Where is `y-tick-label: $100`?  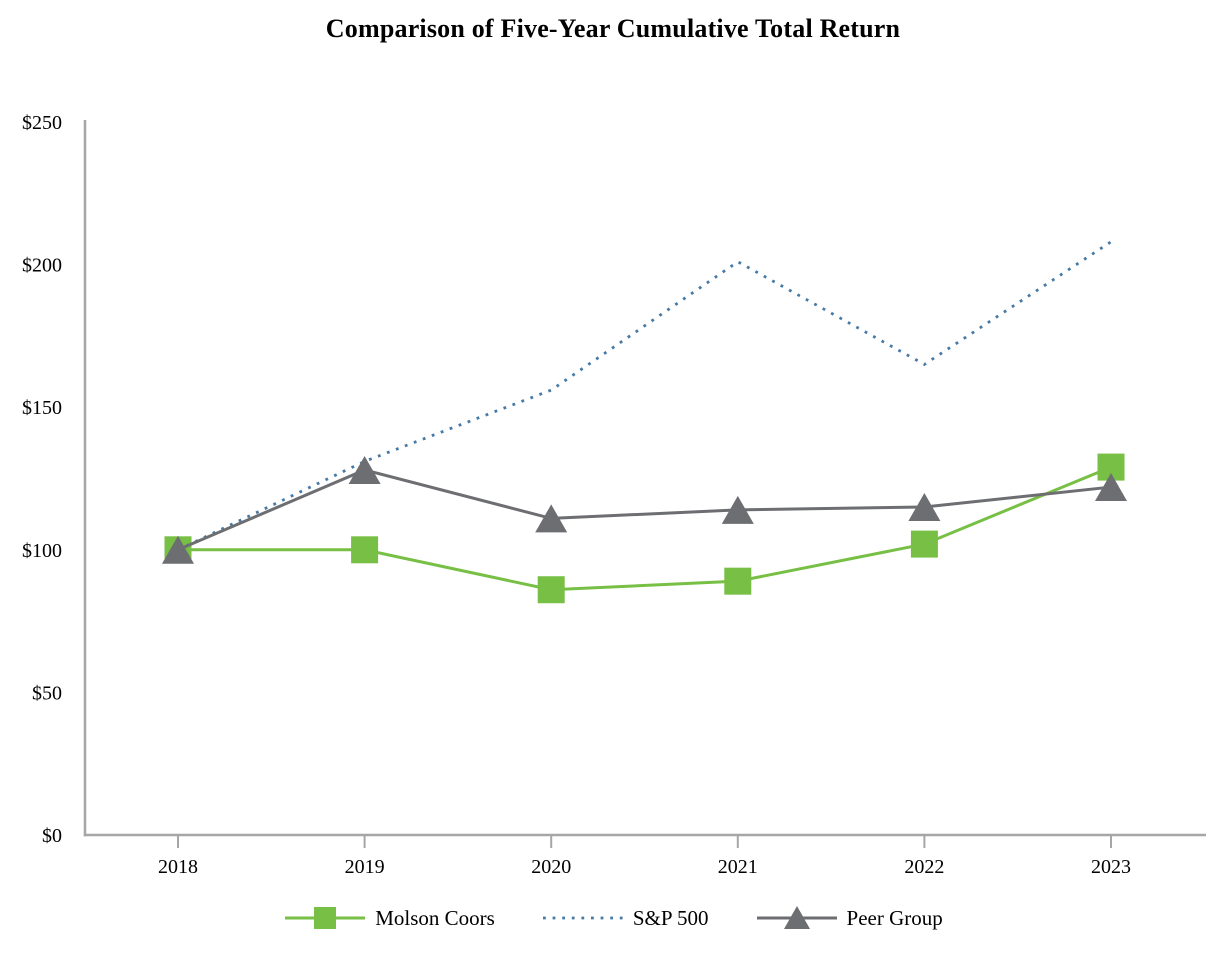
y-tick-label: $100 is located at coordinates (42, 551).